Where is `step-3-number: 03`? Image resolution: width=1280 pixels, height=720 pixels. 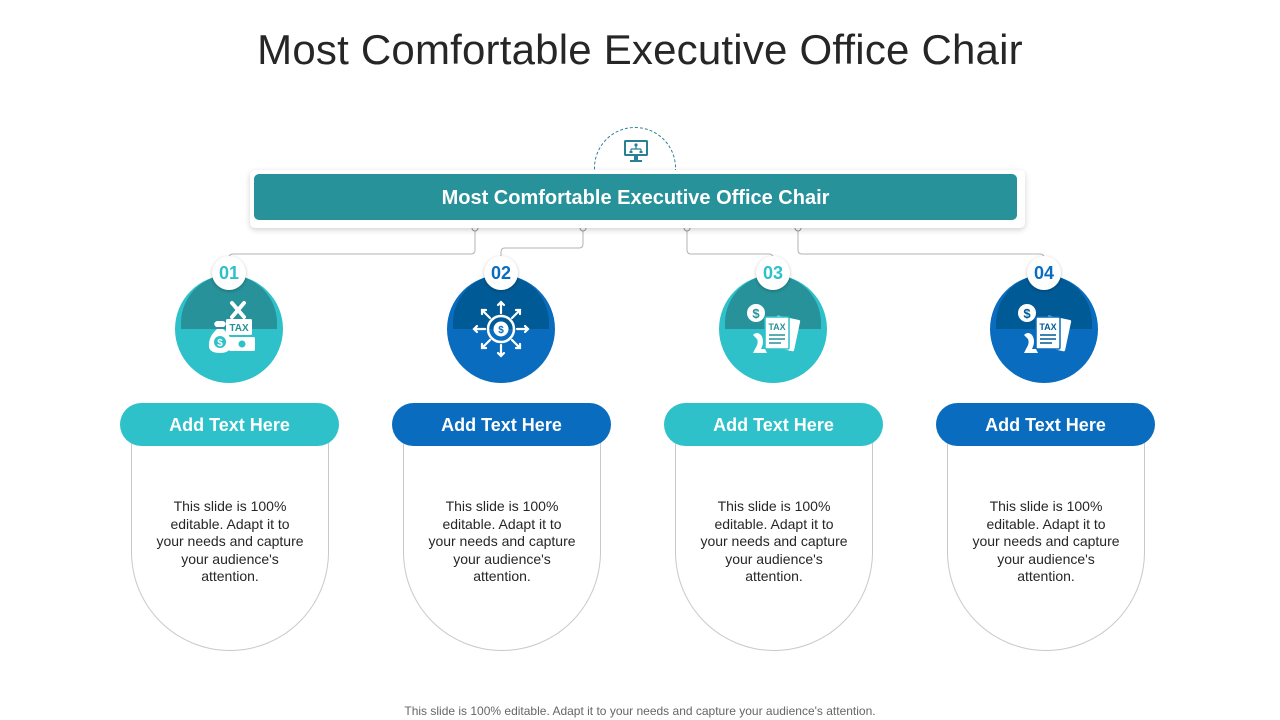 step-3-number: 03 is located at coordinates (773, 273).